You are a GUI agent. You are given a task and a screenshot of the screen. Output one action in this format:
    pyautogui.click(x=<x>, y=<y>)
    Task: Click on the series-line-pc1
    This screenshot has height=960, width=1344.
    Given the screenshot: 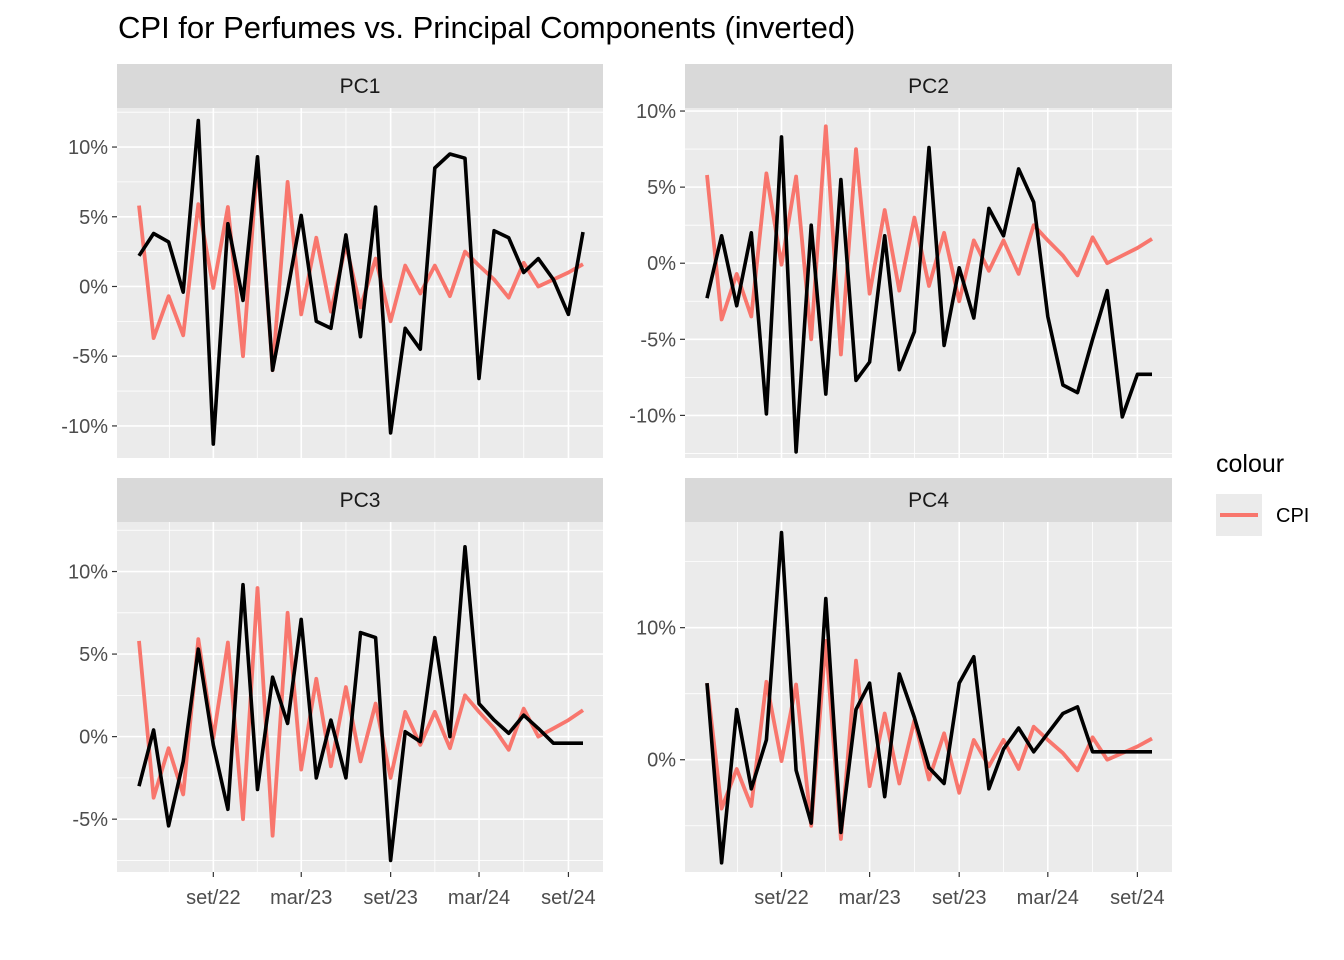 What is the action you would take?
    pyautogui.click(x=361, y=282)
    